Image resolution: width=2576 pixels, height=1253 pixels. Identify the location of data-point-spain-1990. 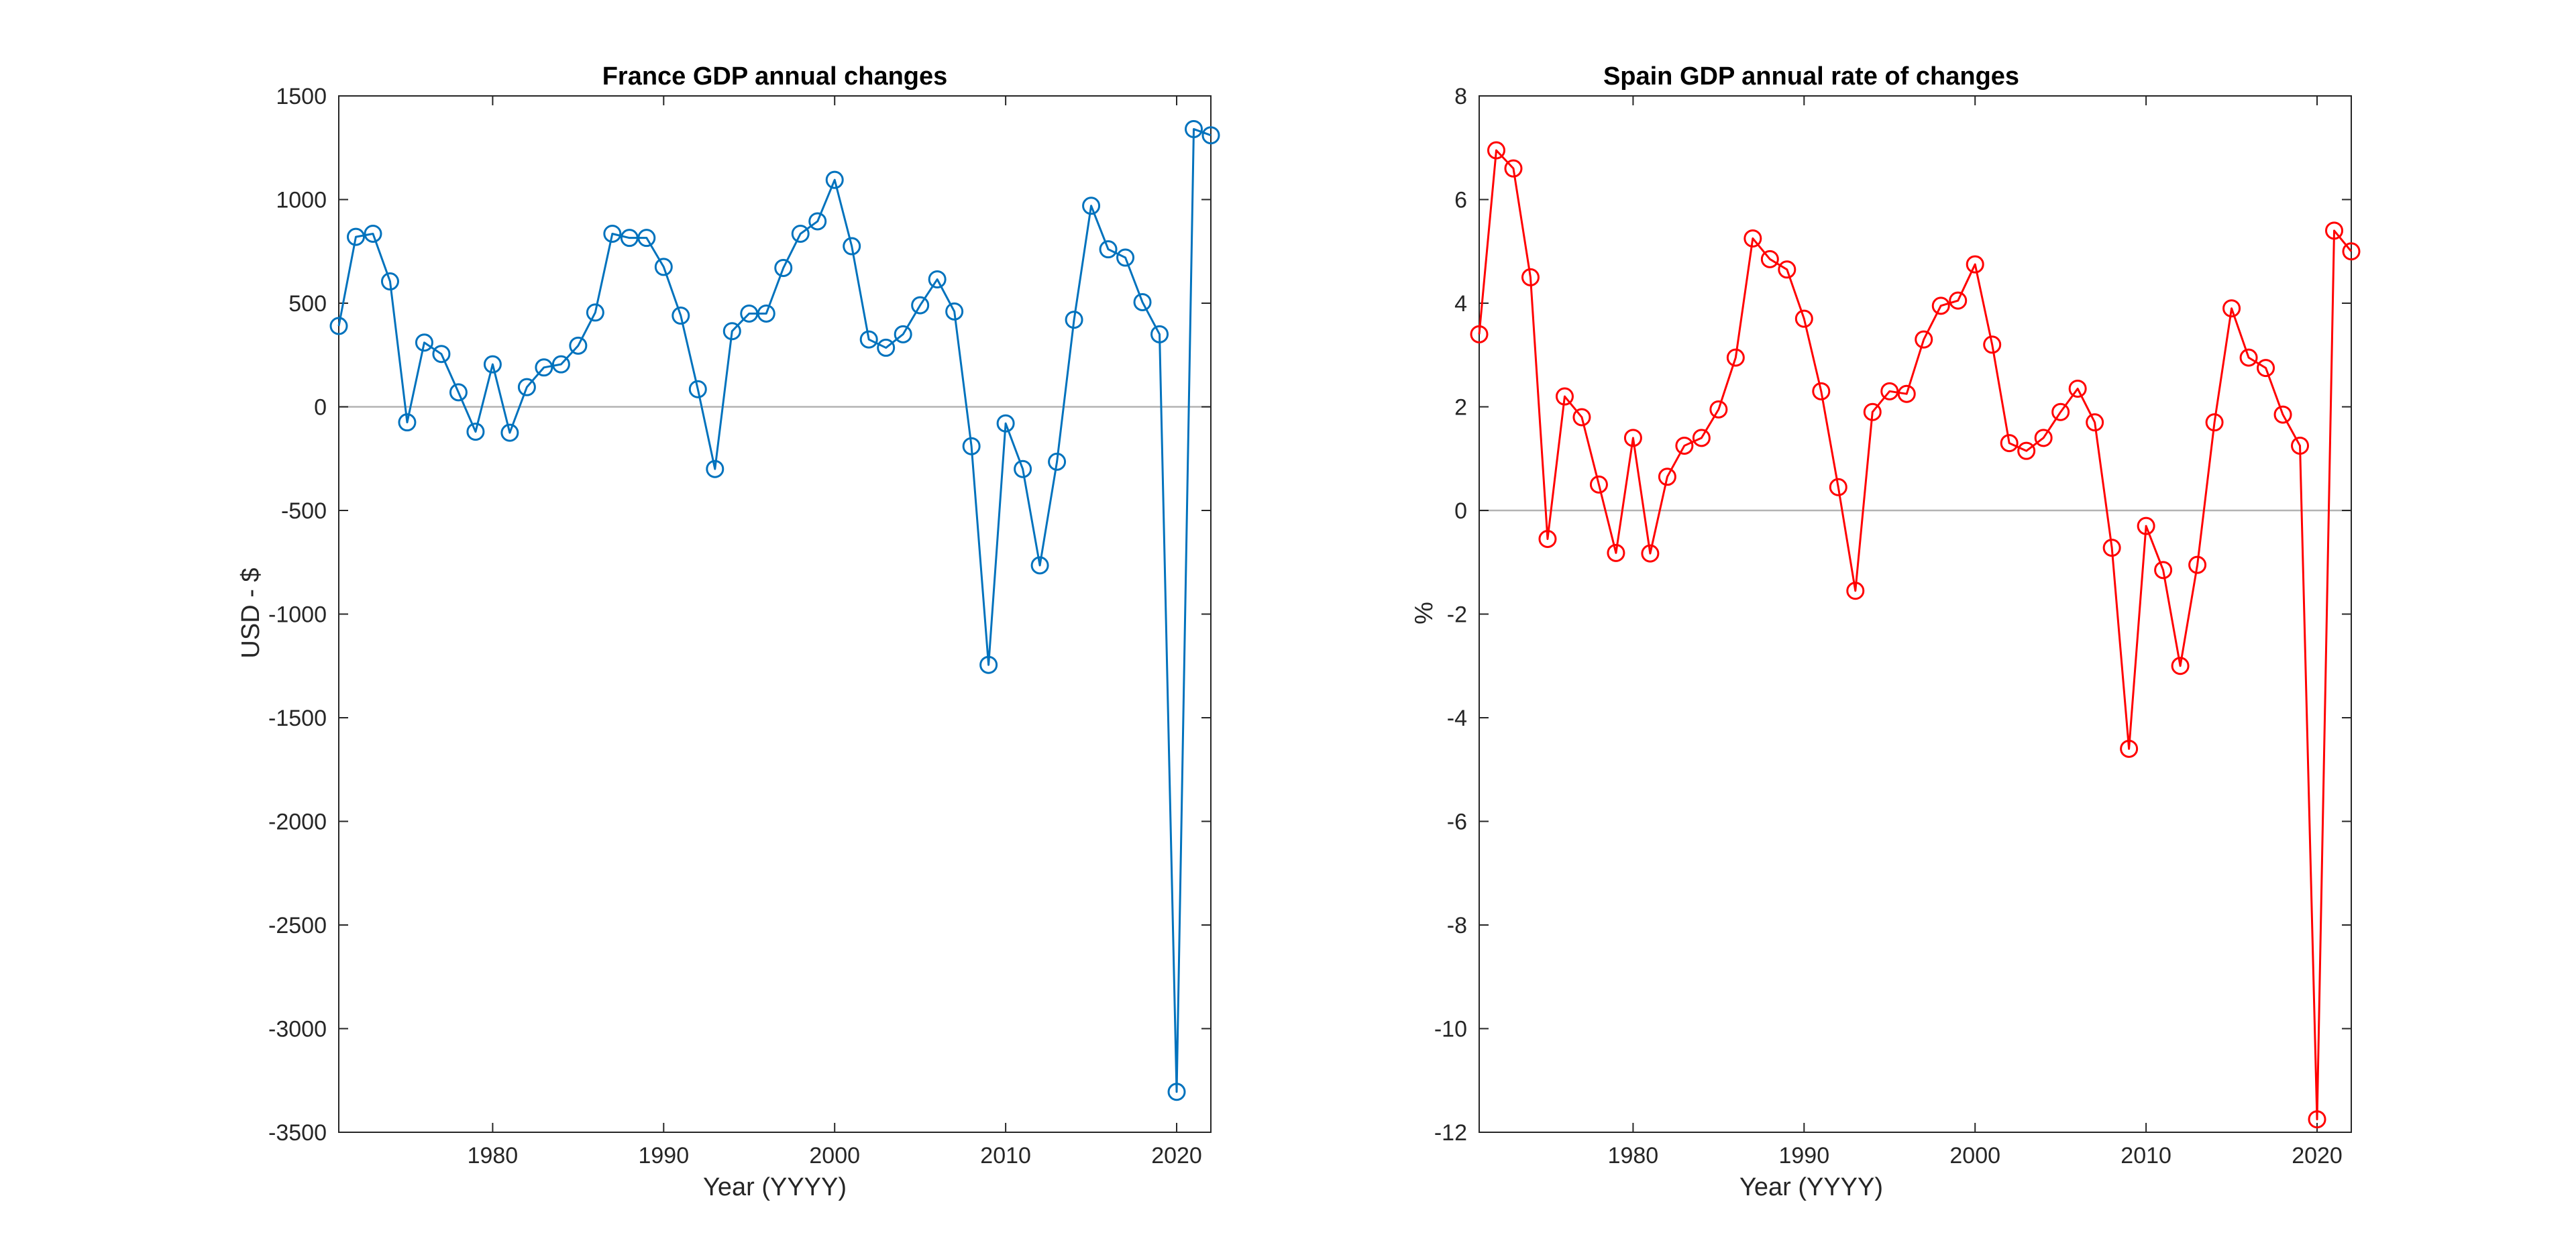
(1803, 318).